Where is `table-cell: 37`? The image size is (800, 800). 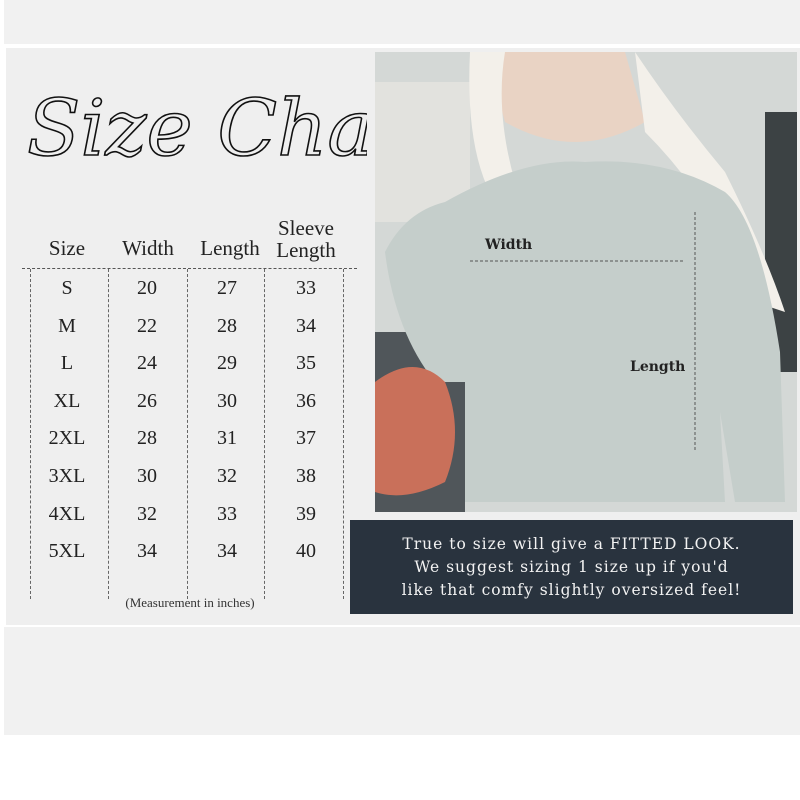 table-cell: 37 is located at coordinates (306, 438).